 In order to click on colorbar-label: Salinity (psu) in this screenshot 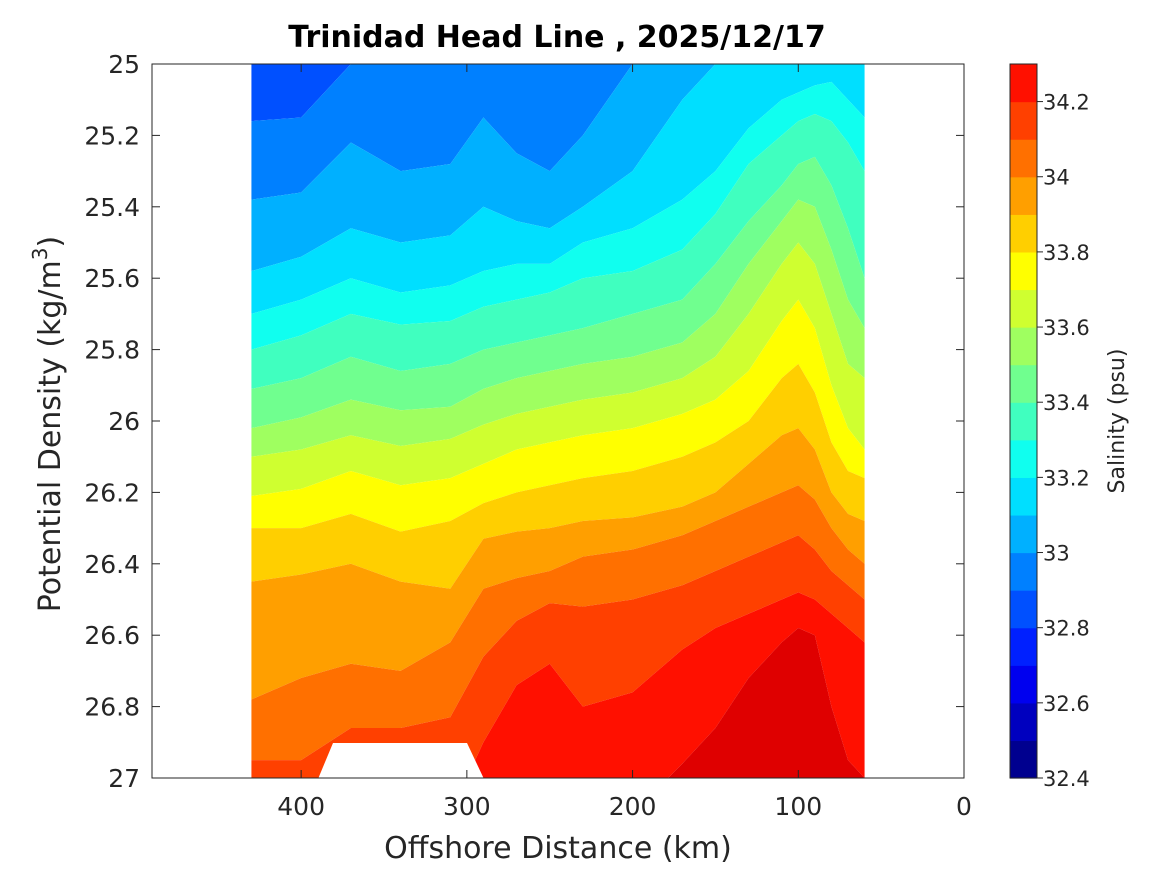, I will do `click(1117, 421)`.